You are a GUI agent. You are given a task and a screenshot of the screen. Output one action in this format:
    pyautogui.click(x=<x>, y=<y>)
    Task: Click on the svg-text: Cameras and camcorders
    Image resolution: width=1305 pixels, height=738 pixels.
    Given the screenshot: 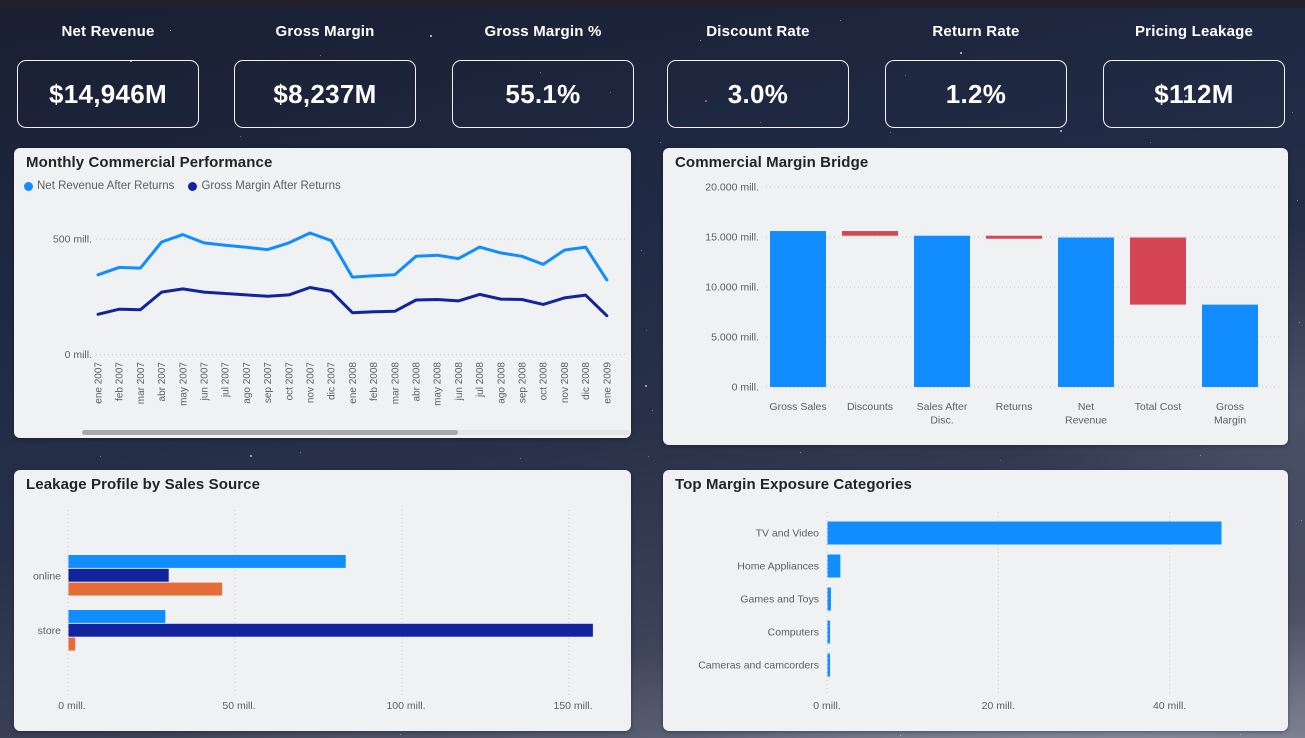 What is the action you would take?
    pyautogui.click(x=758, y=666)
    